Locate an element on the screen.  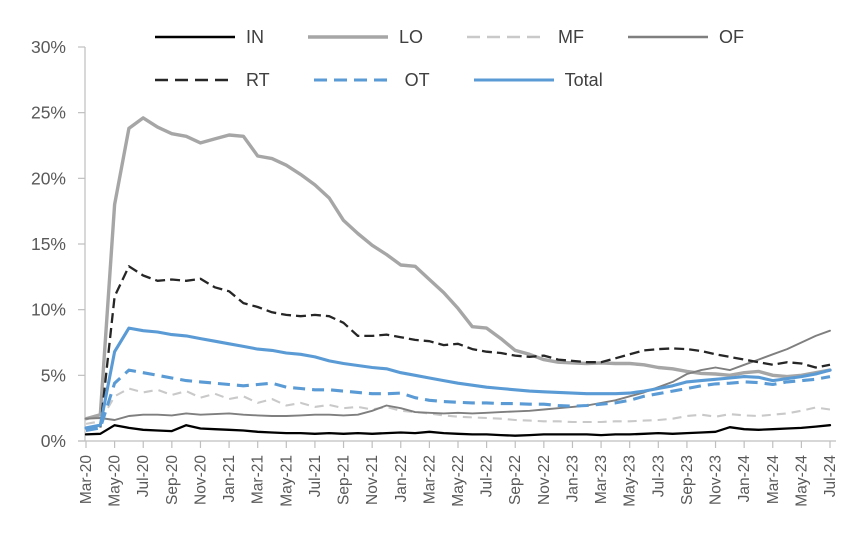
x-tick-label: Nov-21 is located at coordinates (372, 480).